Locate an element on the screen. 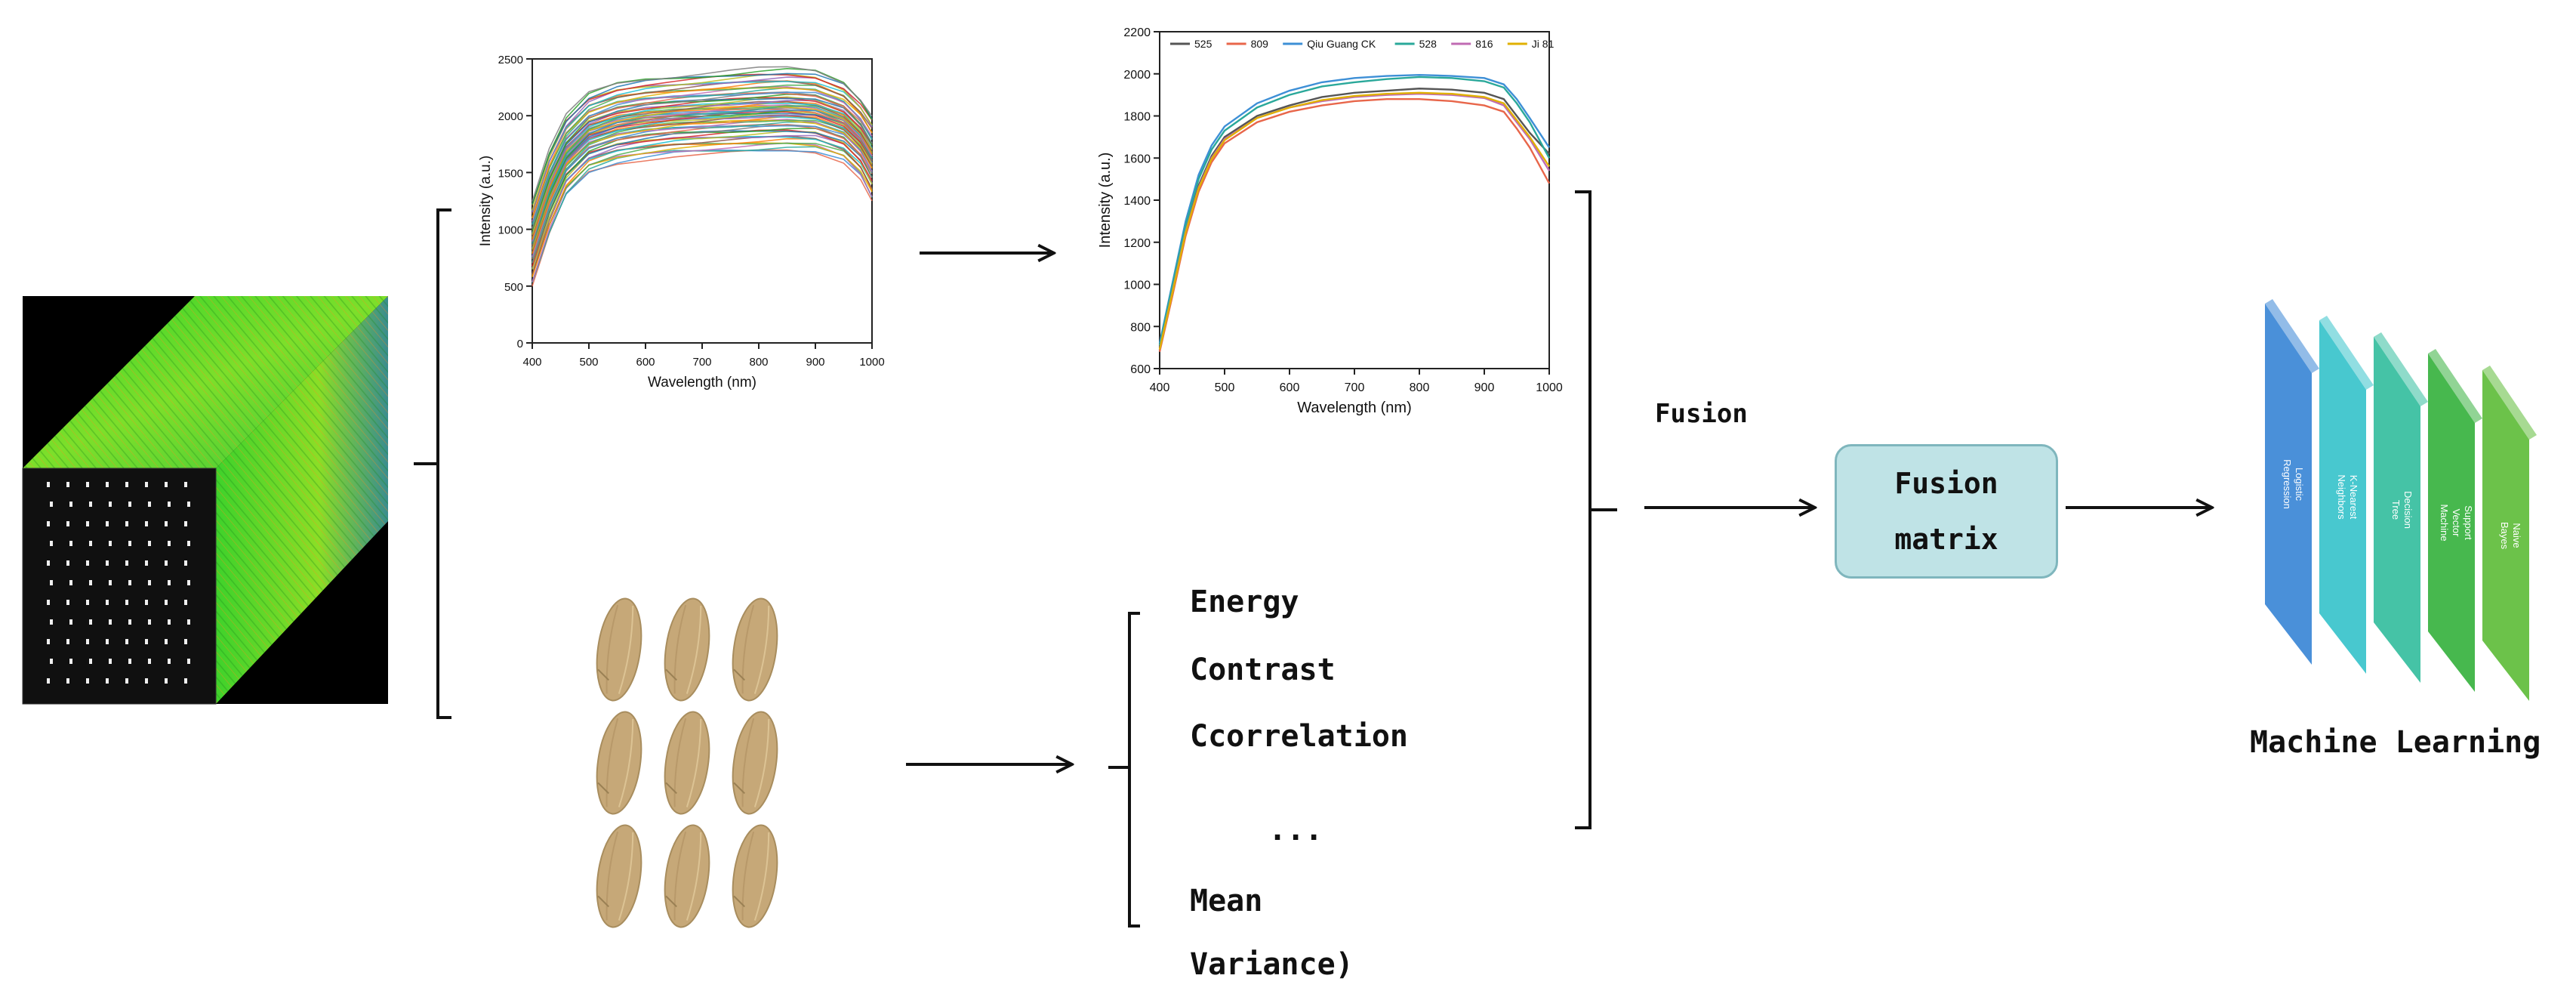  legend-label: Ji 81 is located at coordinates (1543, 44).